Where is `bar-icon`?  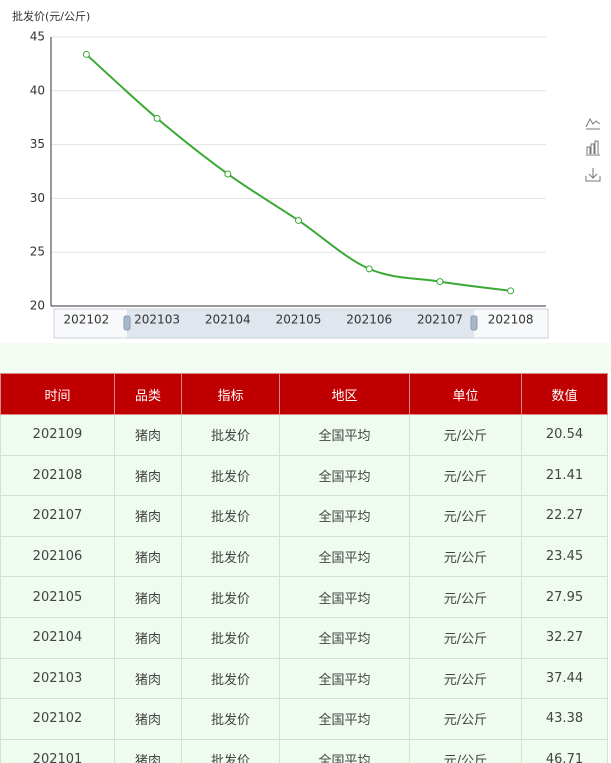
bar-icon is located at coordinates (593, 148).